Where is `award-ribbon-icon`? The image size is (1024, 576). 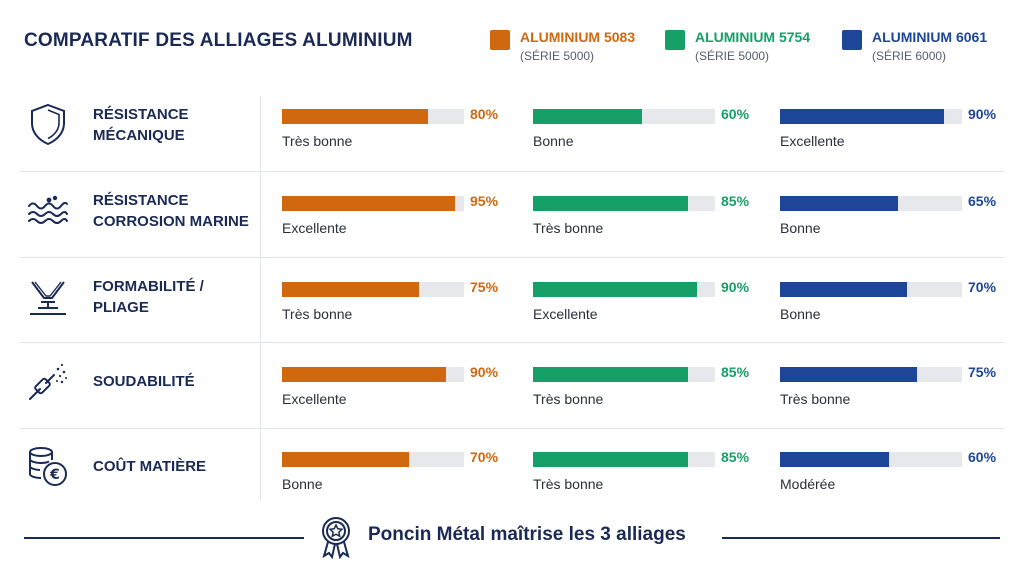 award-ribbon-icon is located at coordinates (336, 537).